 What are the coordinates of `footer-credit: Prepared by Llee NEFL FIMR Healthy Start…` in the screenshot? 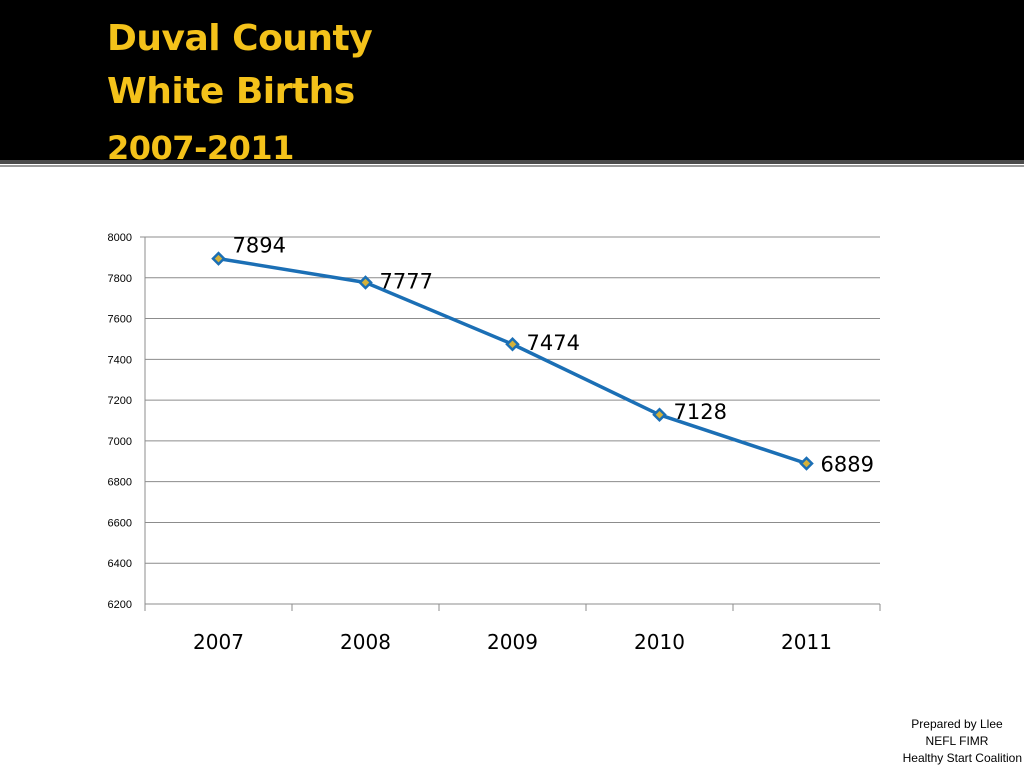 It's located at (912, 741).